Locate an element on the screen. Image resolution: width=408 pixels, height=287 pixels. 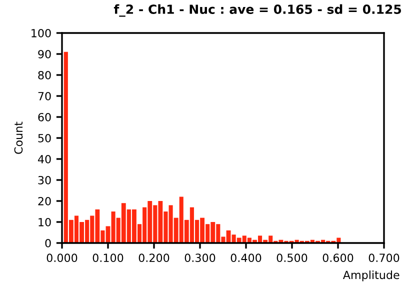
x-tick-label: 0.000 is located at coordinates (62, 258).